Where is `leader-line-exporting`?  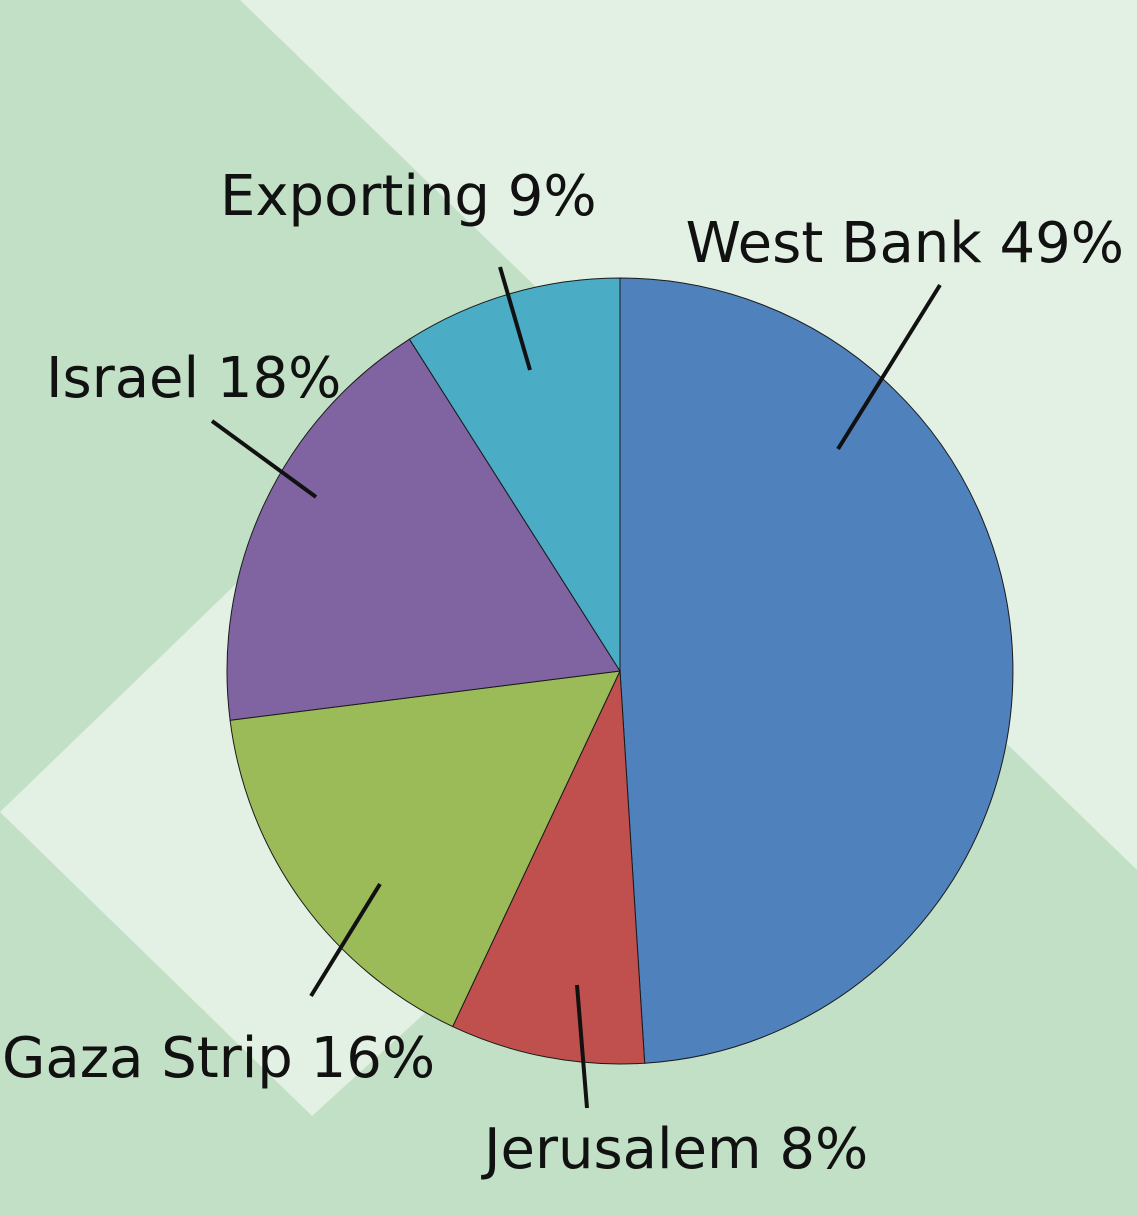
leader-line-exporting is located at coordinates (515, 318).